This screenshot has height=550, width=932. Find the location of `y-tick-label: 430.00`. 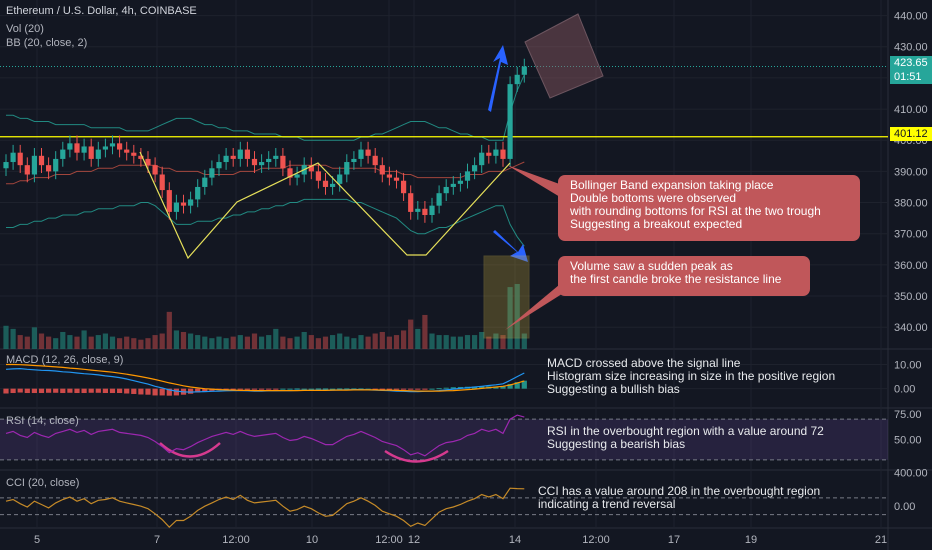

y-tick-label: 430.00 is located at coordinates (911, 48).